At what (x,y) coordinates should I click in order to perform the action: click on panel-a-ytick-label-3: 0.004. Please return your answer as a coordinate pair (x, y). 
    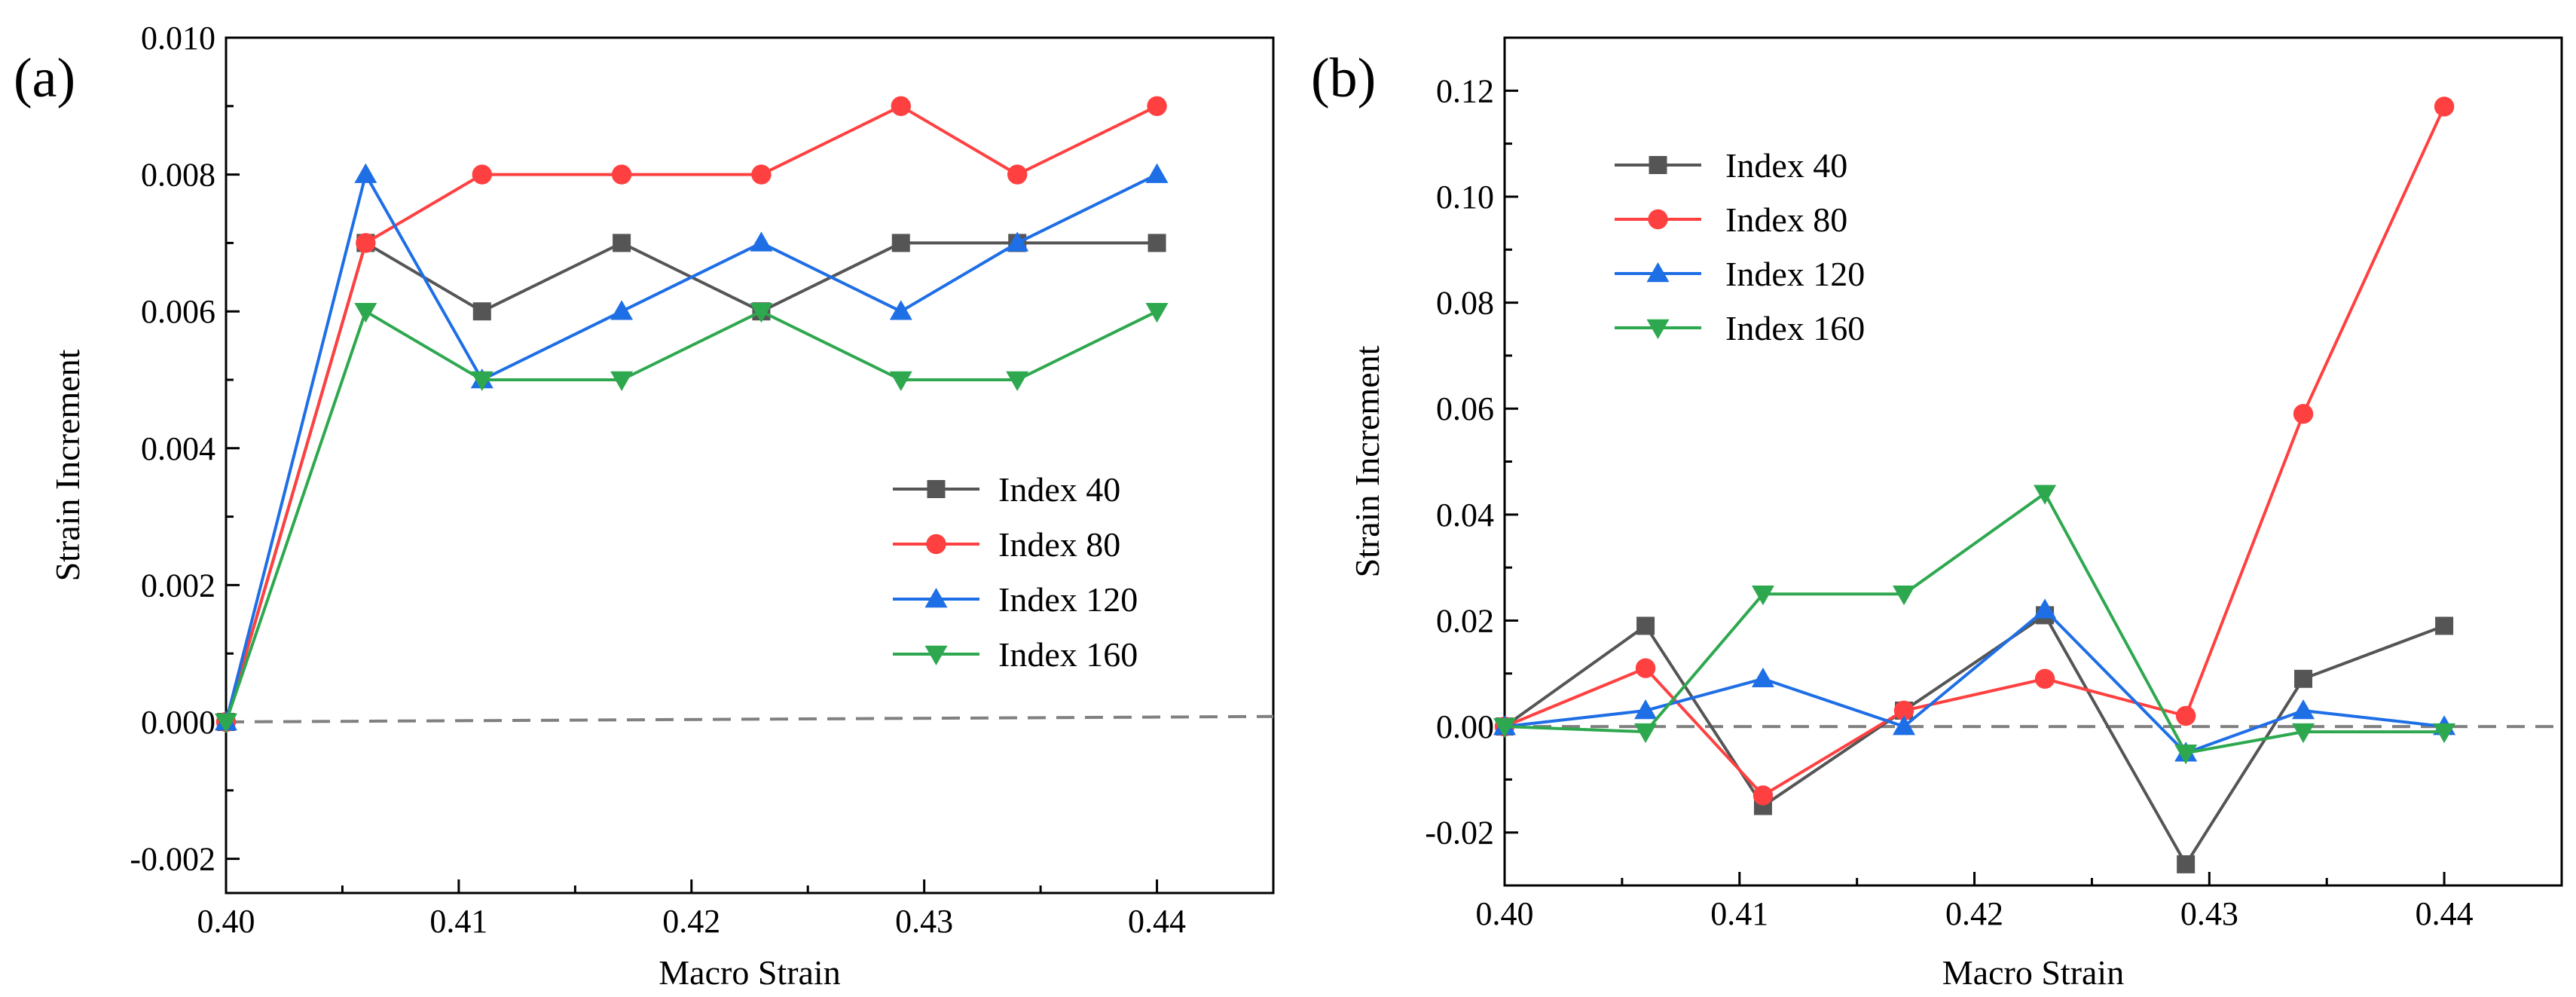
    Looking at the image, I should click on (178, 449).